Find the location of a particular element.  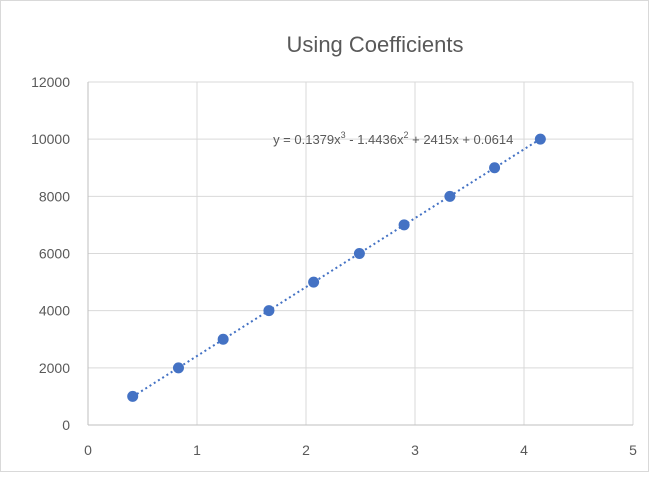

y-tick-label: 2000 is located at coordinates (54, 368).